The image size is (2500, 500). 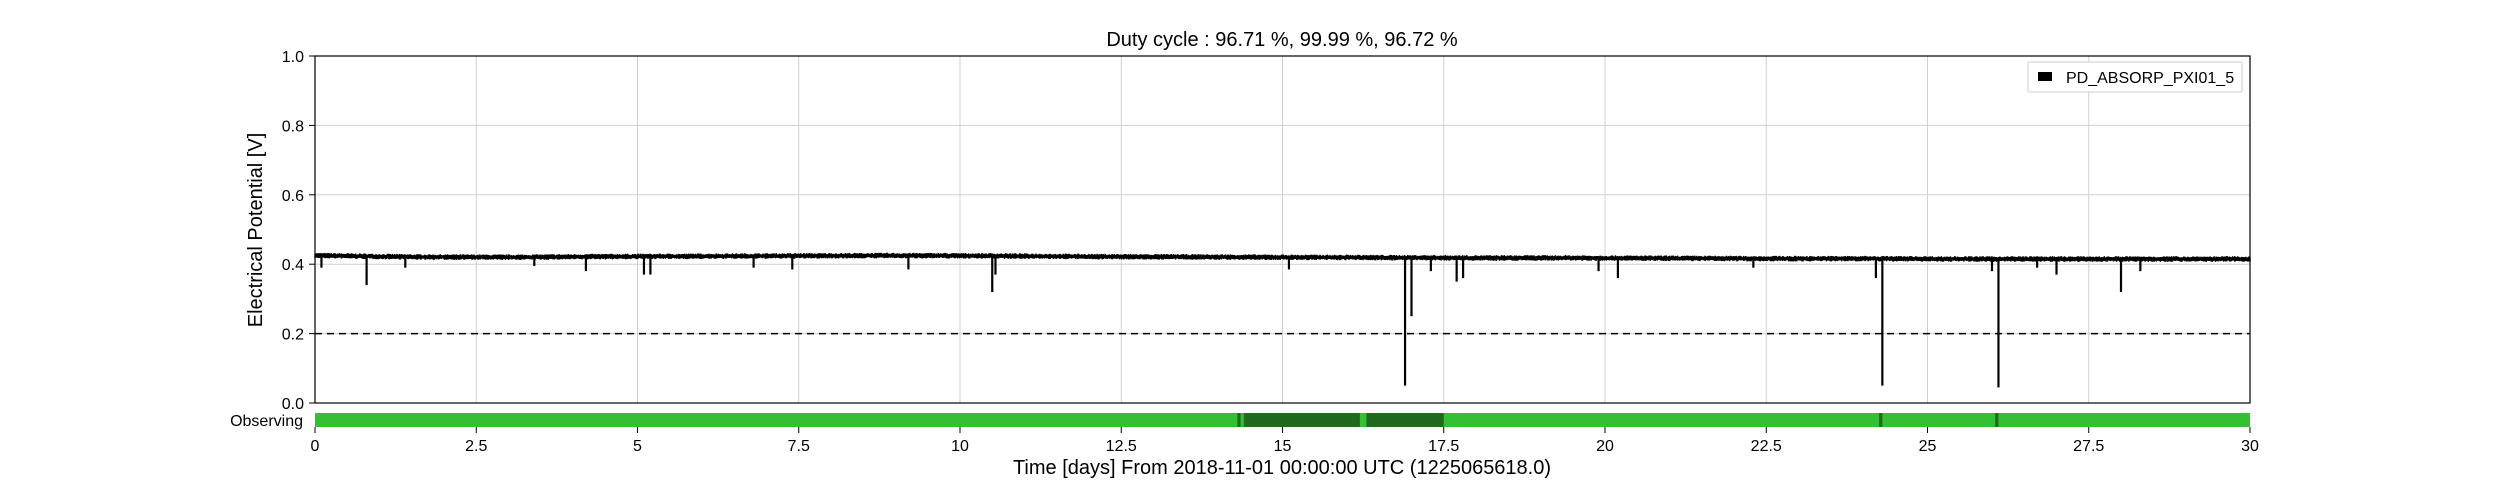 What do you see at coordinates (2088, 446) in the screenshot?
I see `x-tick-label: 27.5` at bounding box center [2088, 446].